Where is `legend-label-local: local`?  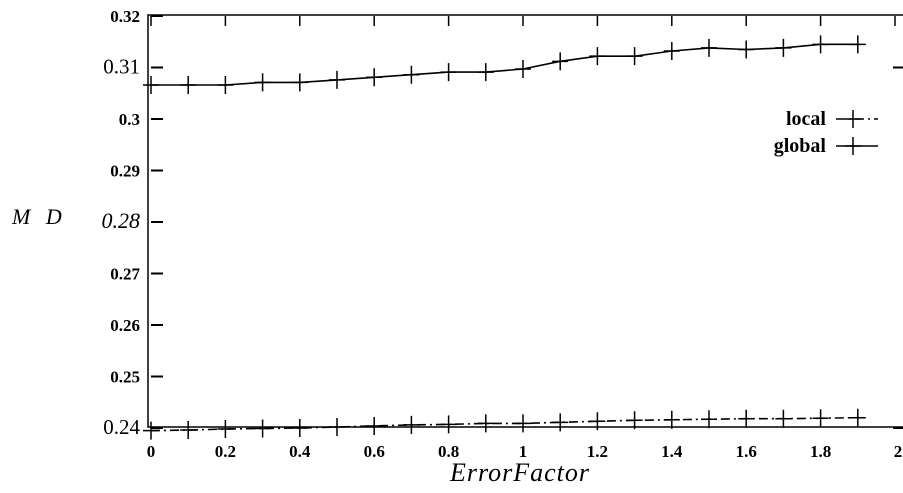 legend-label-local: local is located at coordinates (806, 119).